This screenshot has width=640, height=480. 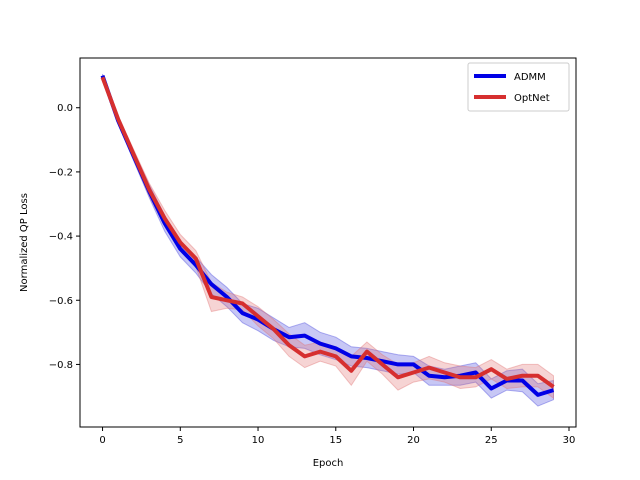 I want to click on y-tick-label: −0.2, so click(x=61, y=172).